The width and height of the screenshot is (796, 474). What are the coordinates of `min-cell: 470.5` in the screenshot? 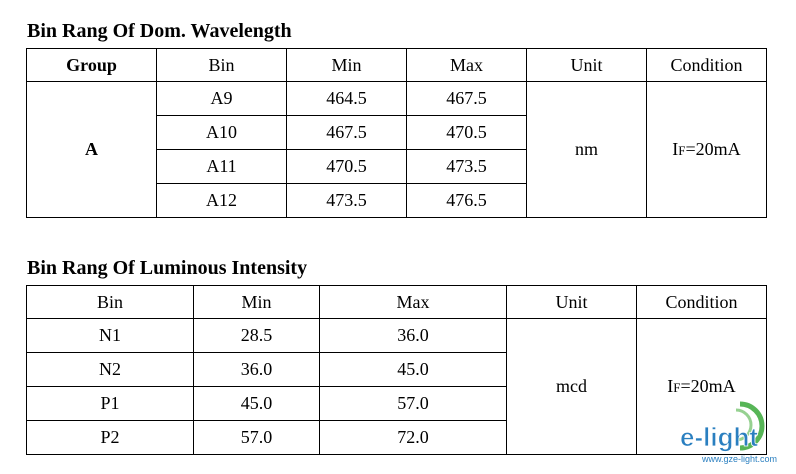 It's located at (346, 166).